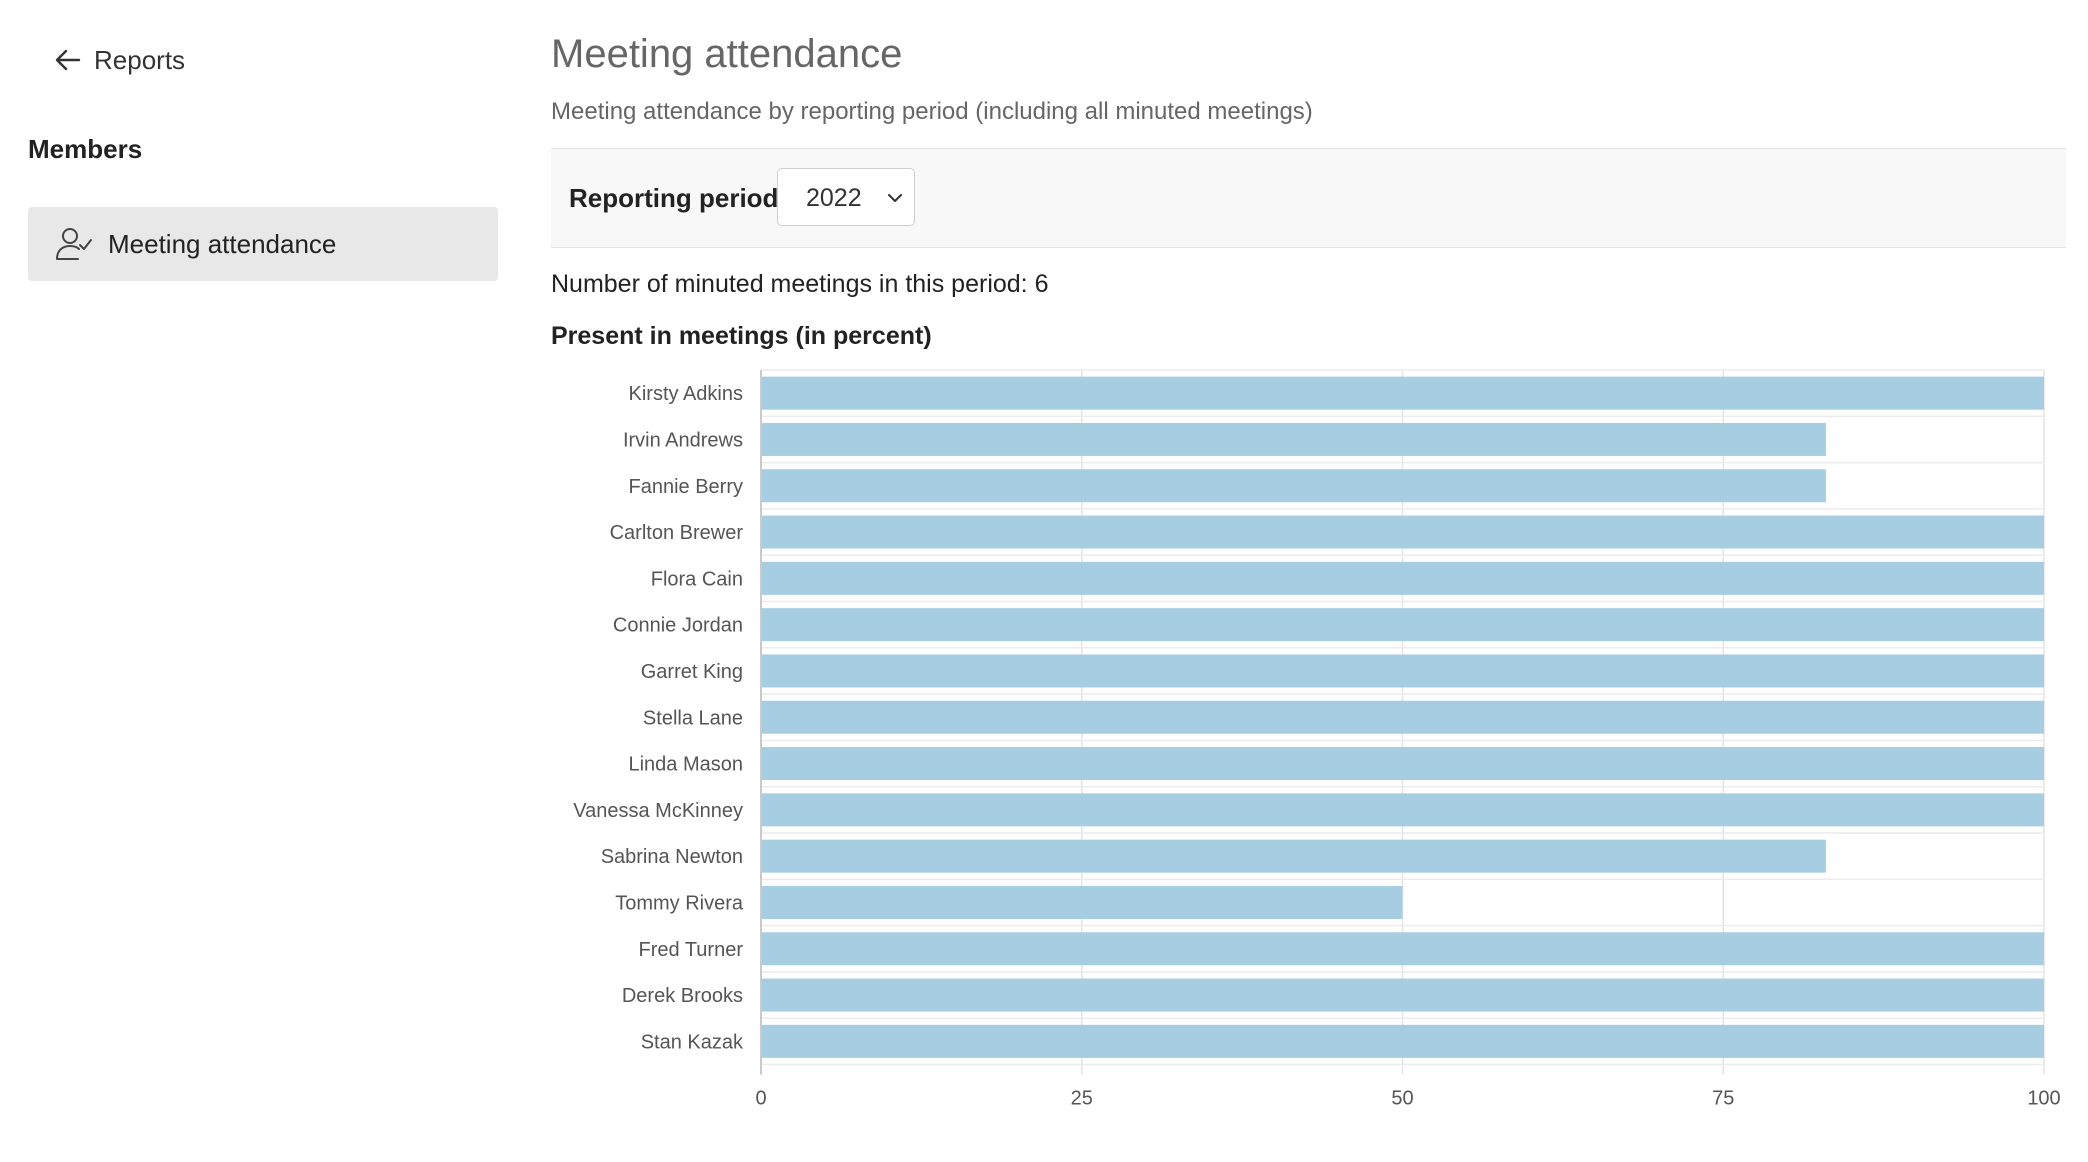 The width and height of the screenshot is (2088, 1162). What do you see at coordinates (678, 626) in the screenshot?
I see `y-tick-label: Connie Jordan` at bounding box center [678, 626].